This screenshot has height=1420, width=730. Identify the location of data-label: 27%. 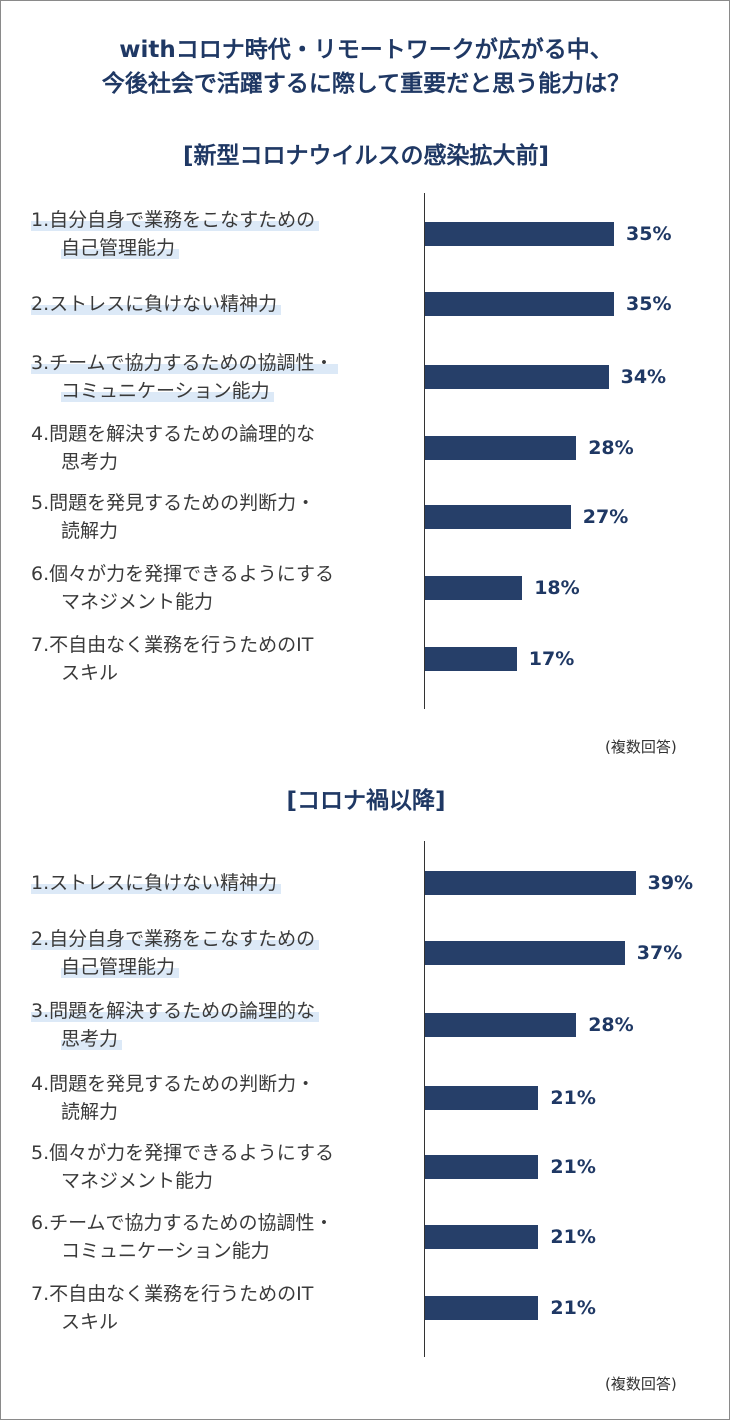
(605, 517).